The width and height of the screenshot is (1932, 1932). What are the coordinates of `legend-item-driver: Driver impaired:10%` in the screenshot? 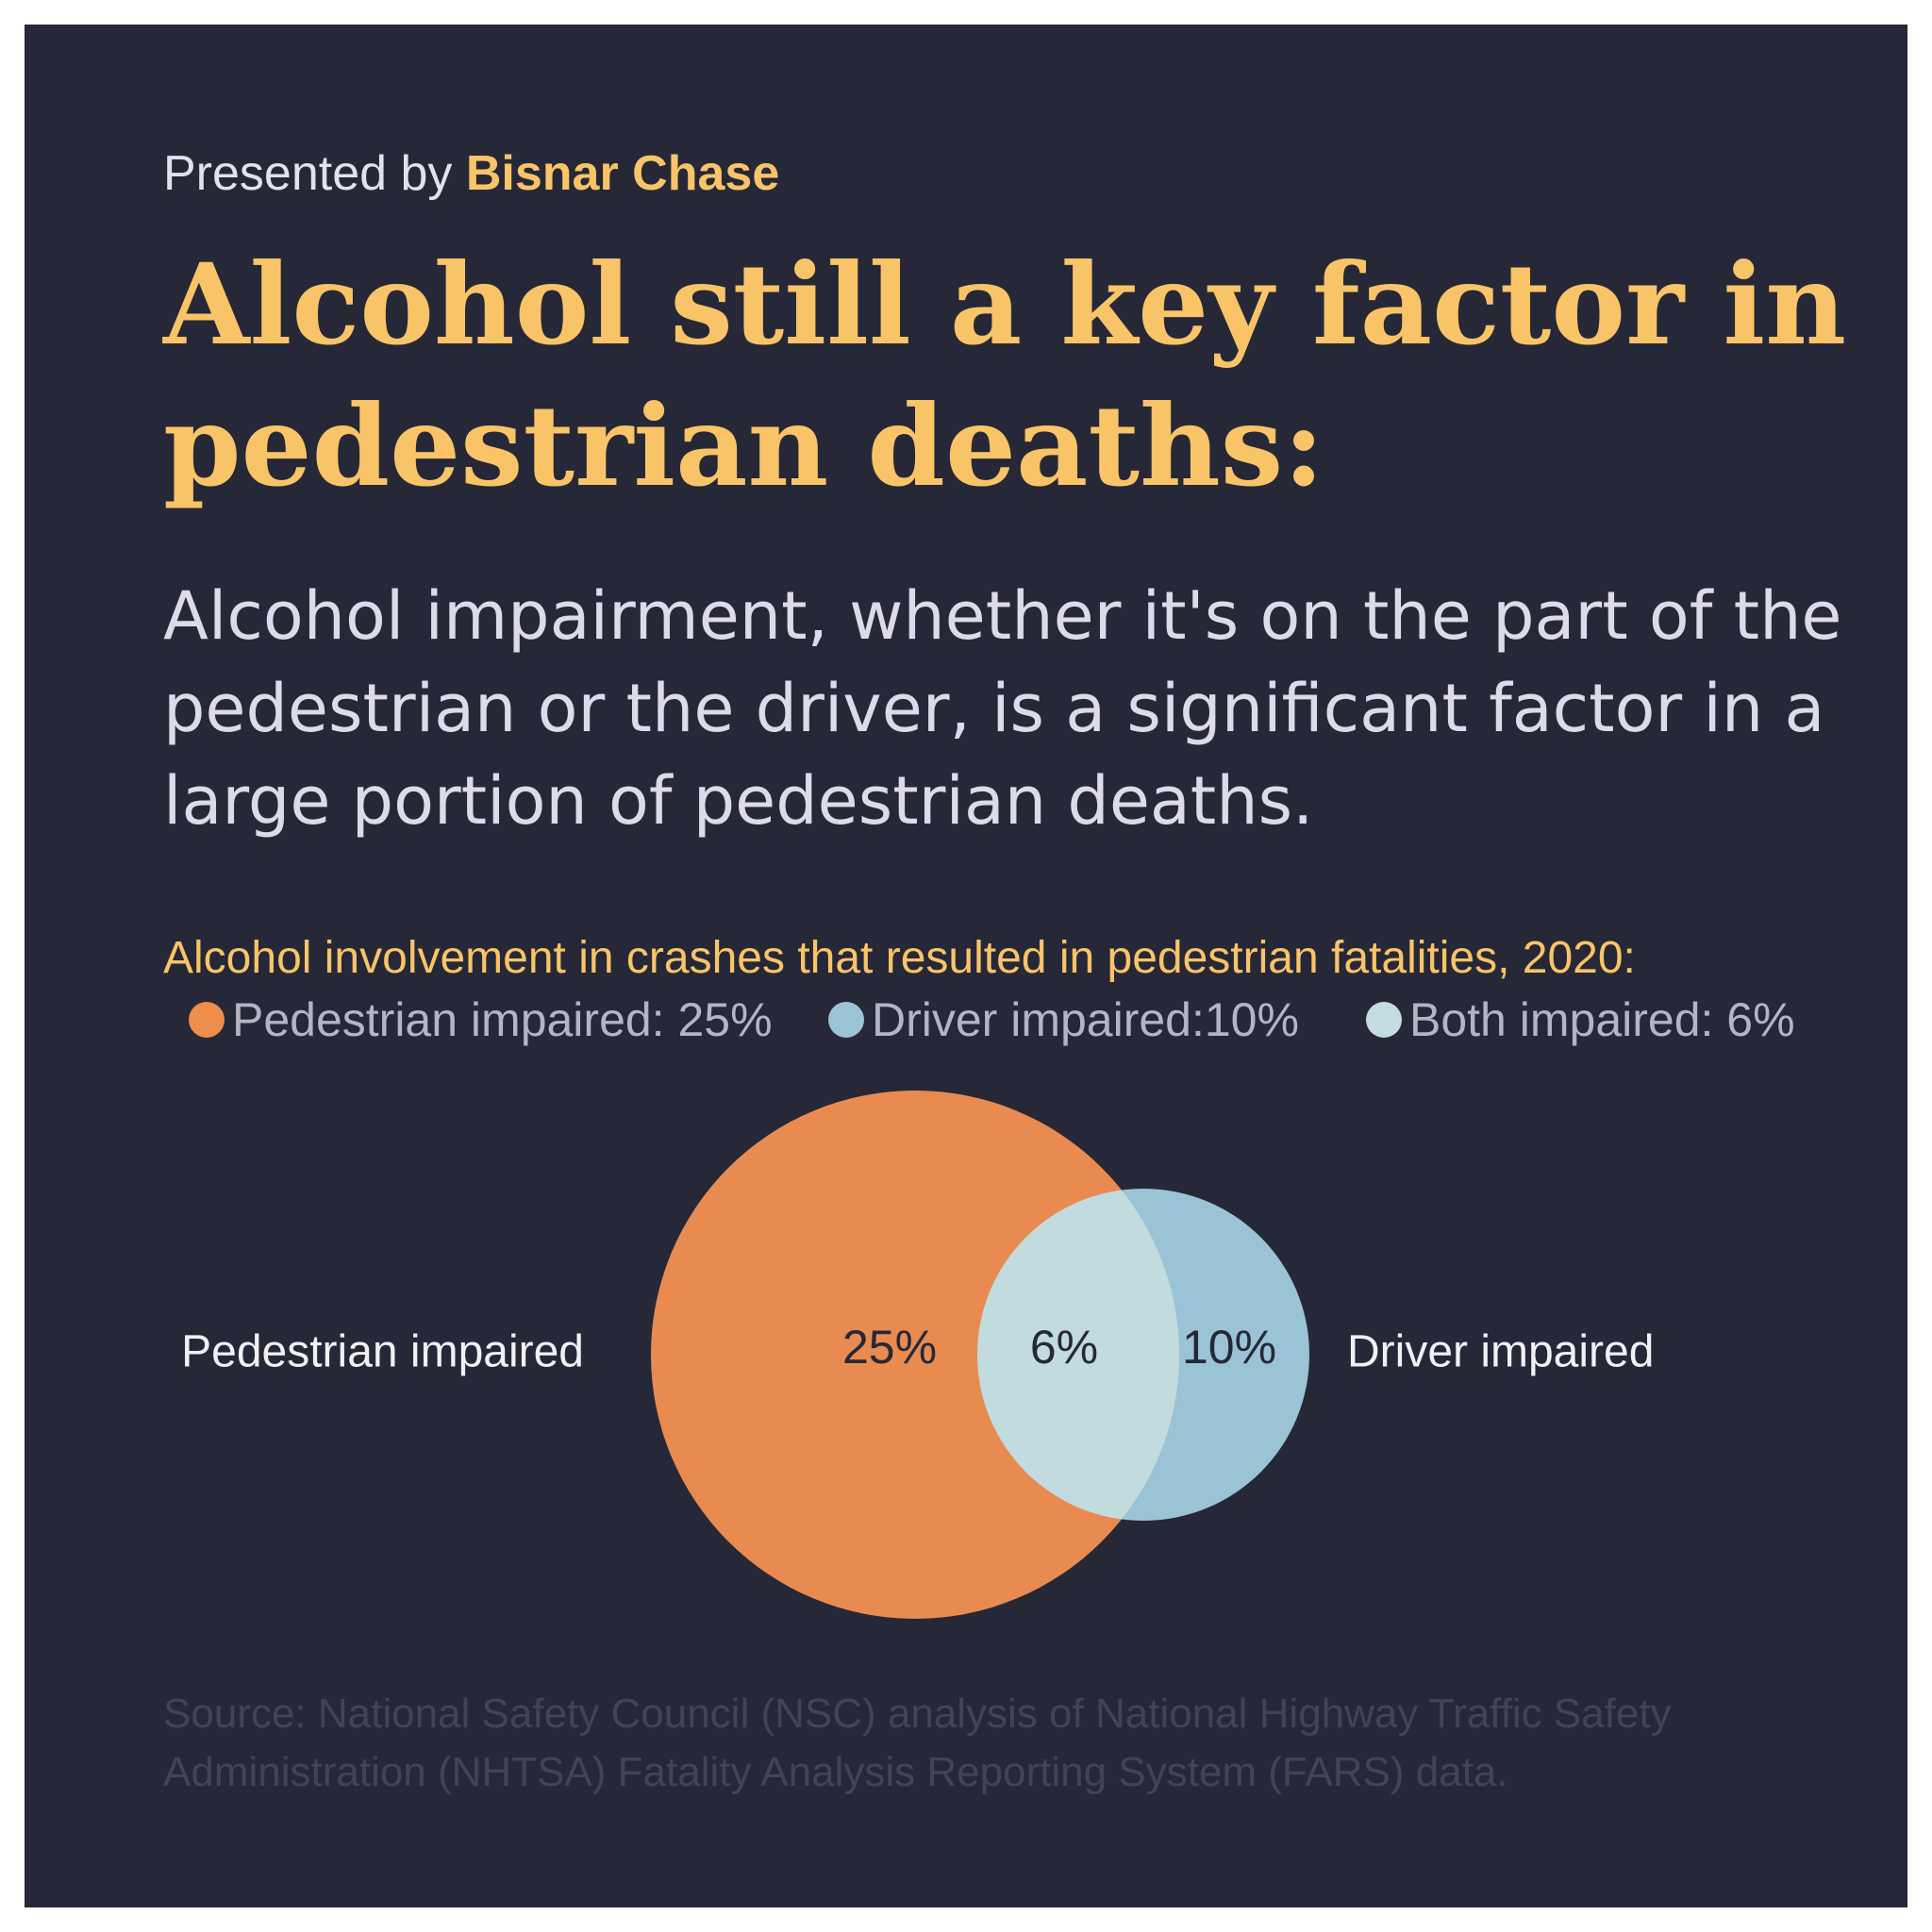 It's located at (1064, 1020).